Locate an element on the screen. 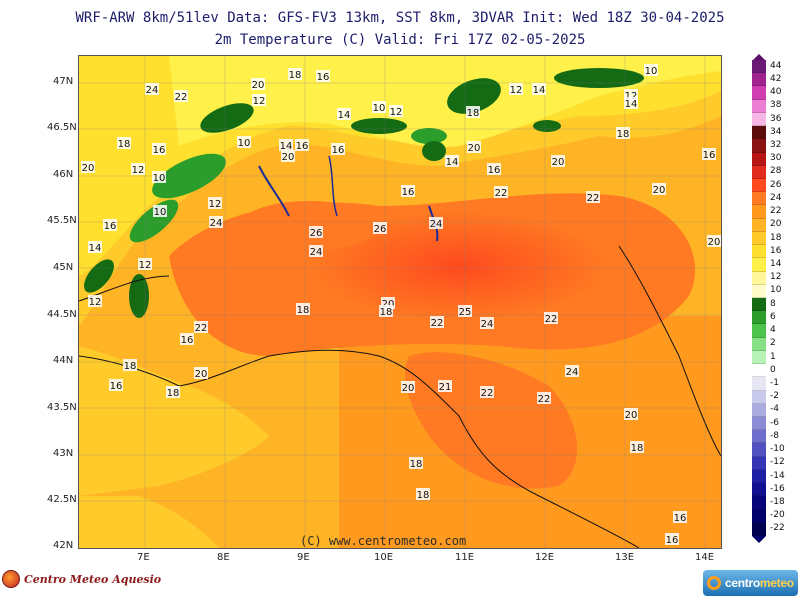  colorbar-label: 22 is located at coordinates (776, 211).